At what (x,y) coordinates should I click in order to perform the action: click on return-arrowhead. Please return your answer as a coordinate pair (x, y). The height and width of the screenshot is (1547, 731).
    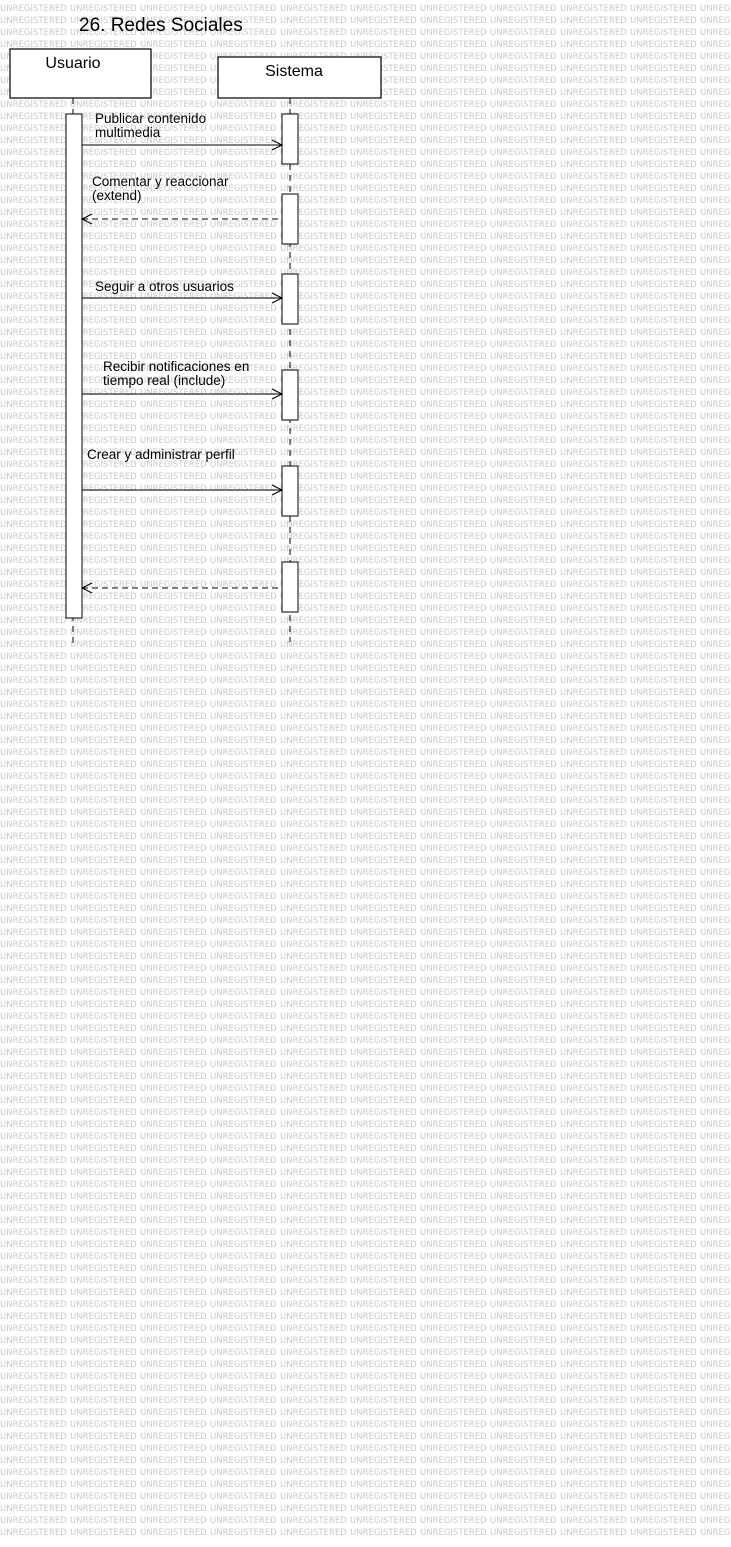
    Looking at the image, I should click on (86, 588).